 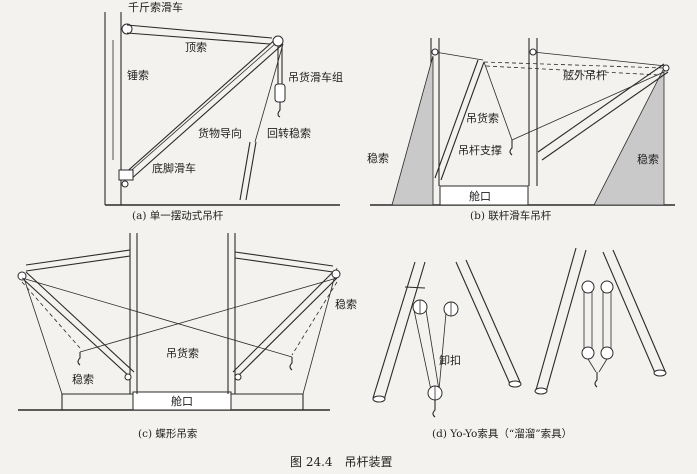 I want to click on guy-left, so click(x=42, y=333).